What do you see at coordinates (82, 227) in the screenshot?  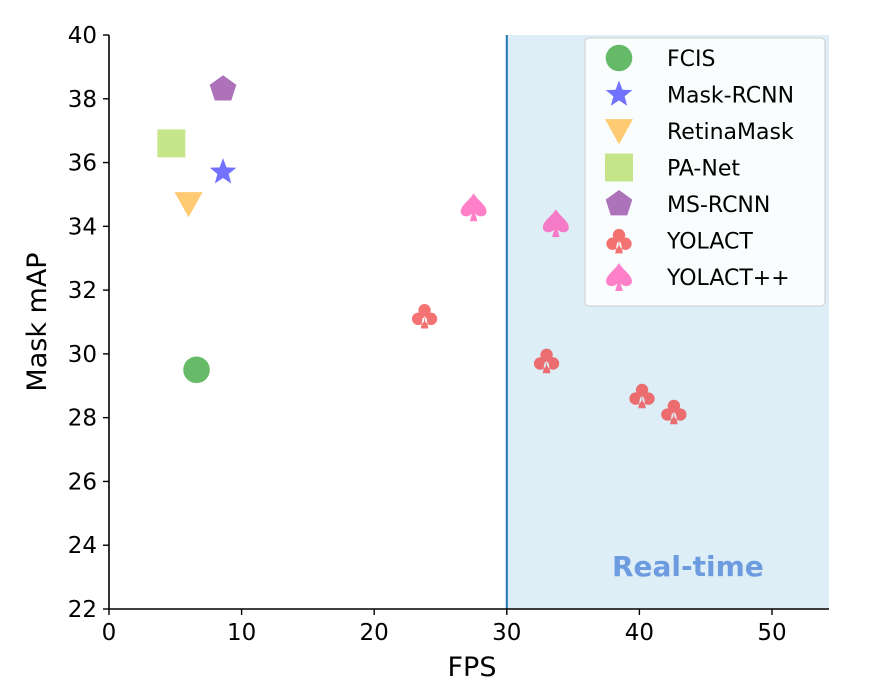 I see `y-tick-label: 34` at bounding box center [82, 227].